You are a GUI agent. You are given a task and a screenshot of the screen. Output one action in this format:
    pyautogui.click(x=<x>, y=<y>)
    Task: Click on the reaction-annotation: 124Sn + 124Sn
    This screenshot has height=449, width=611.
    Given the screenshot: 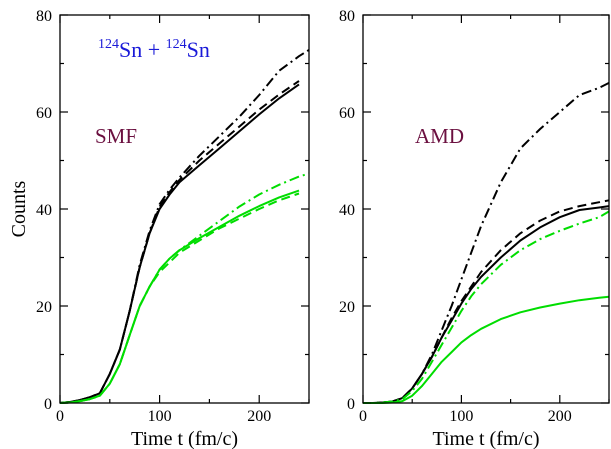 What is the action you would take?
    pyautogui.click(x=154, y=49)
    